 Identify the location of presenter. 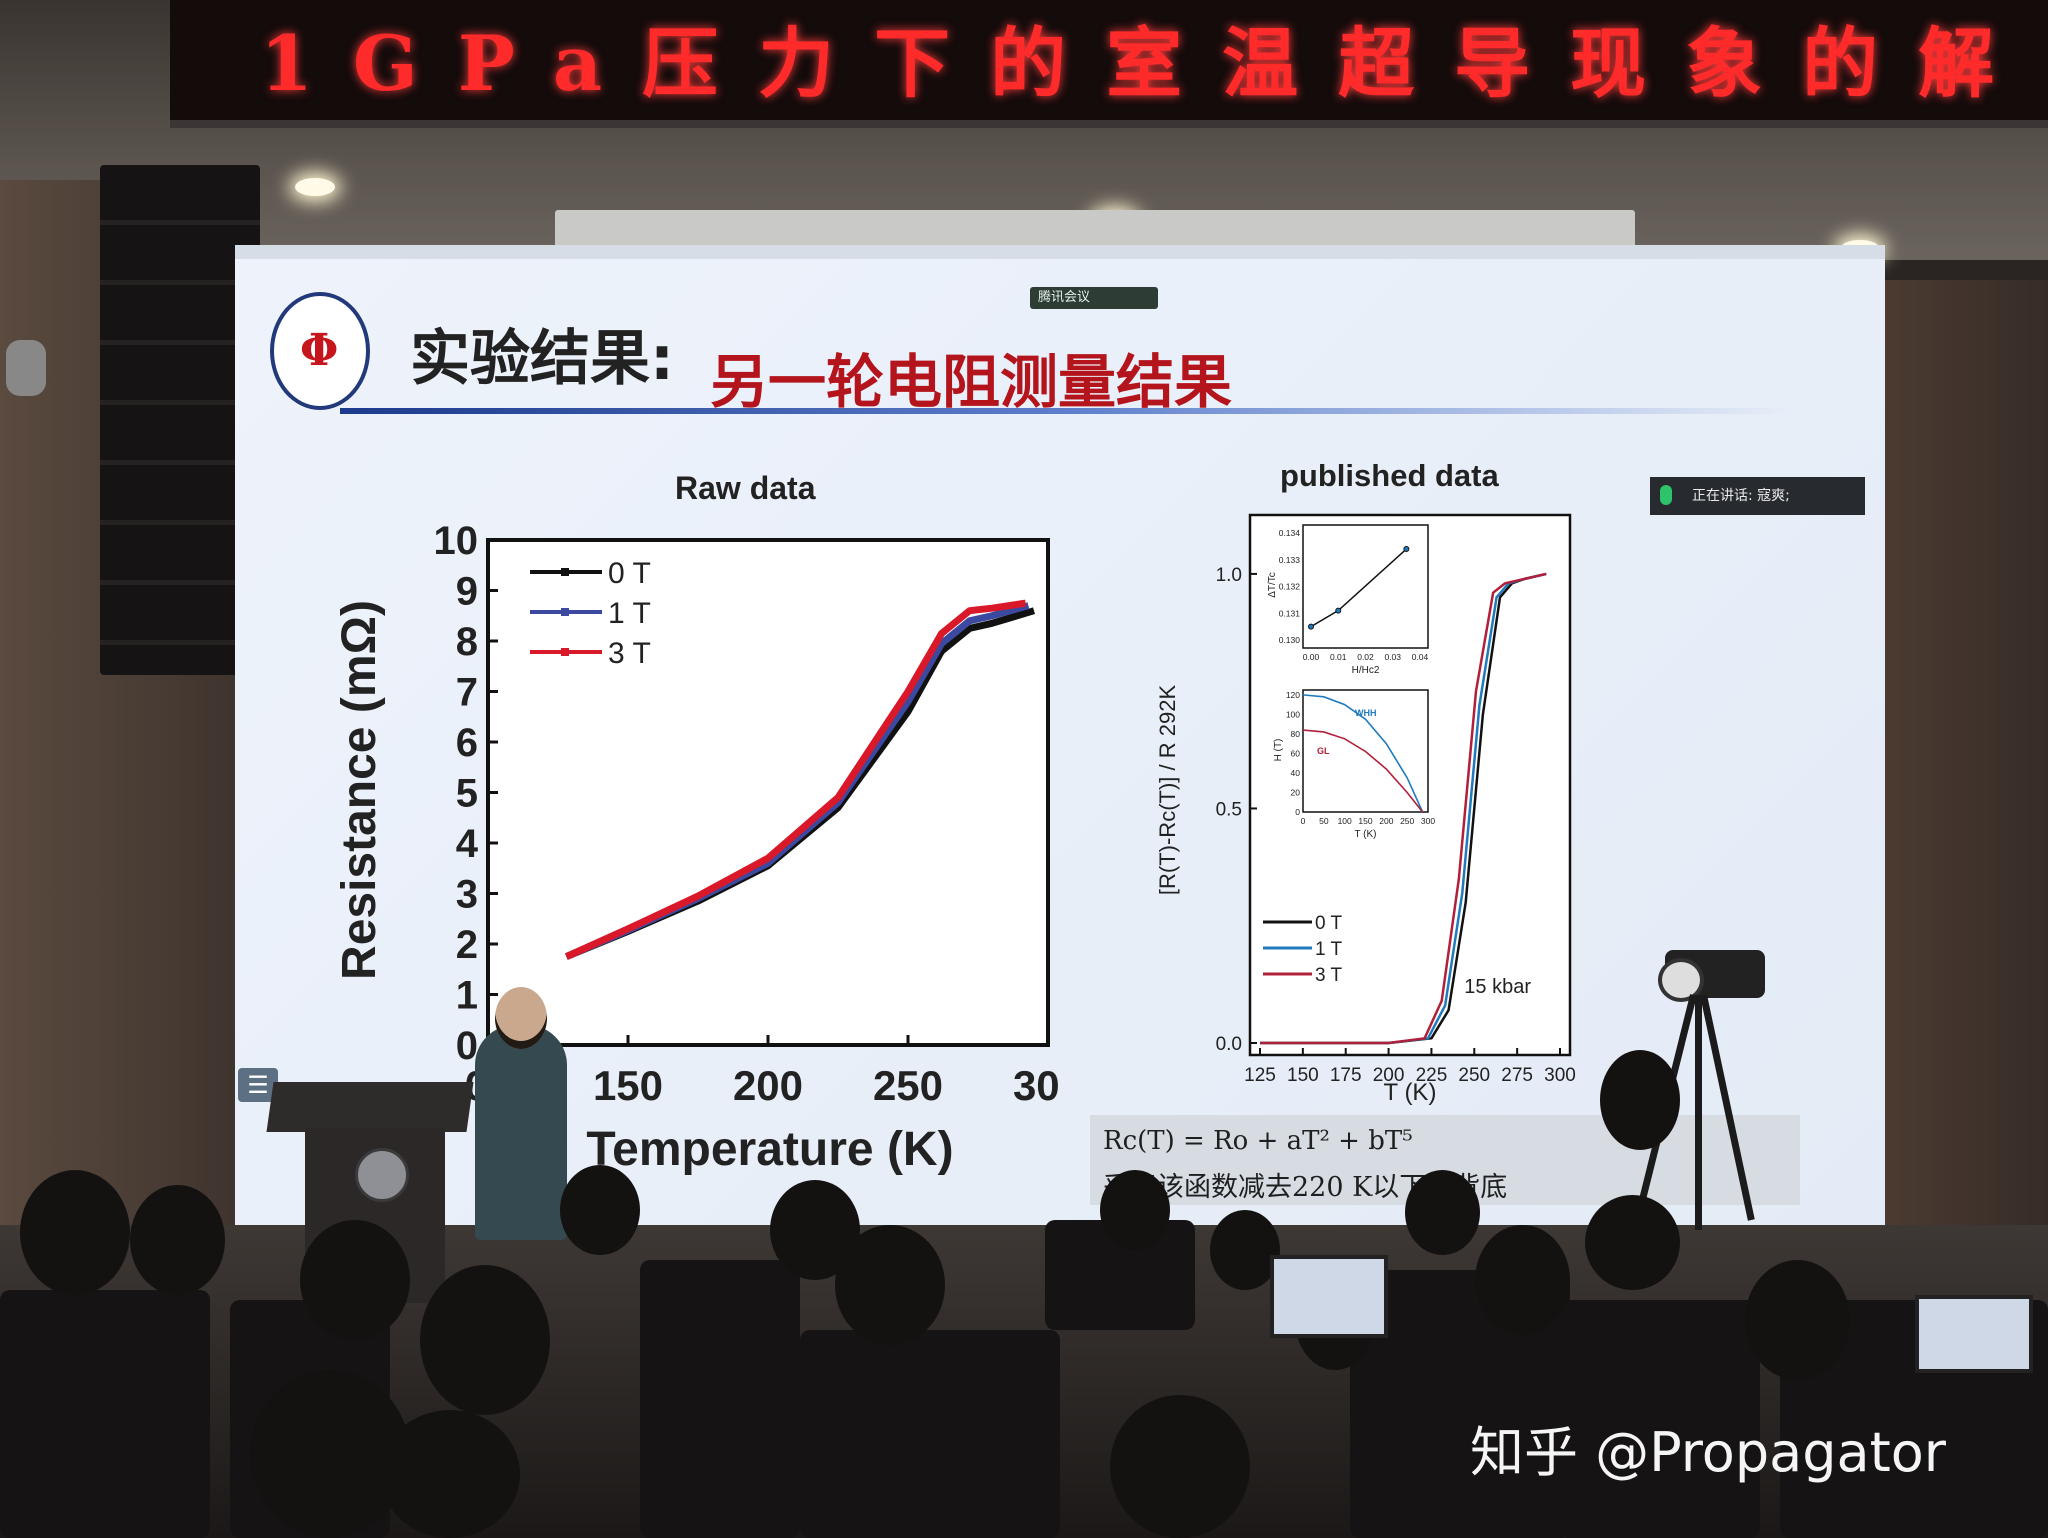
(521, 1132).